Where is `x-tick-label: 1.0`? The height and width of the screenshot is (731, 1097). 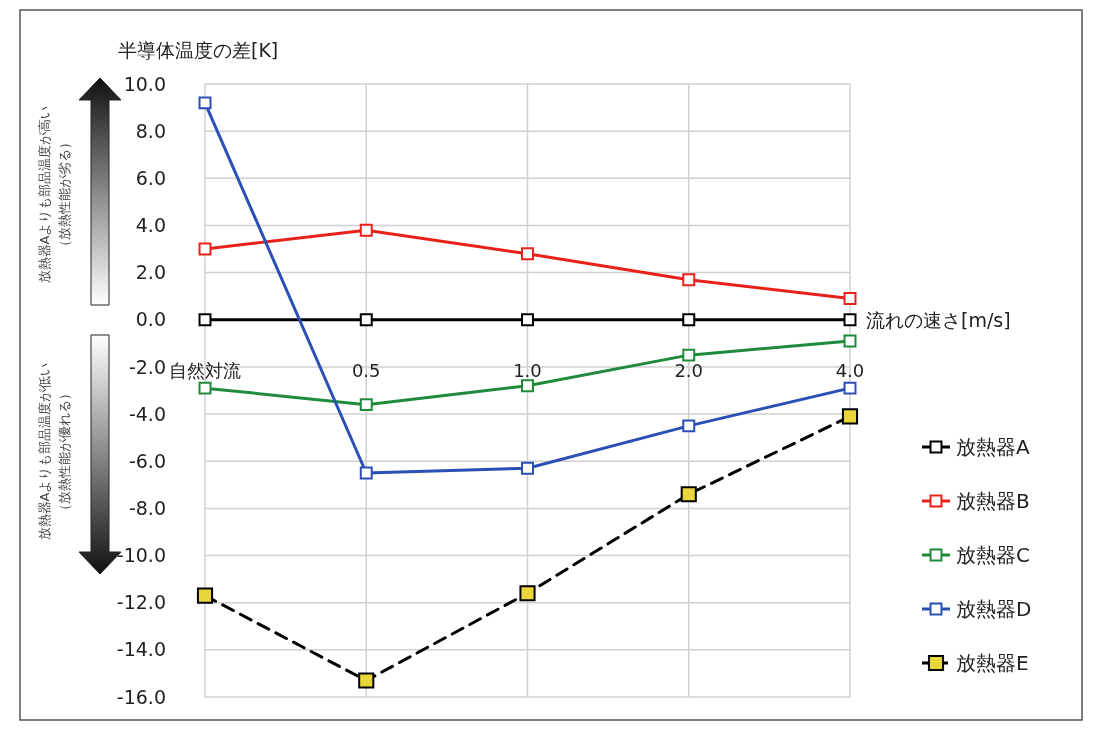
x-tick-label: 1.0 is located at coordinates (527, 370).